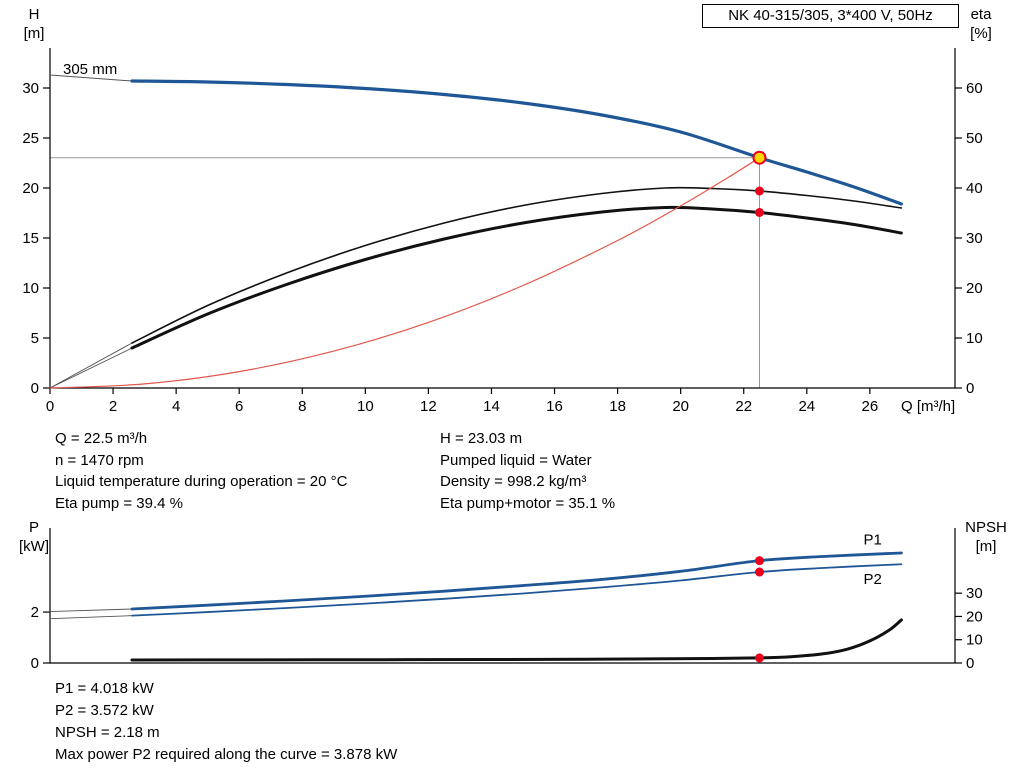  What do you see at coordinates (743, 406) in the screenshot?
I see `x-tick-label: 22` at bounding box center [743, 406].